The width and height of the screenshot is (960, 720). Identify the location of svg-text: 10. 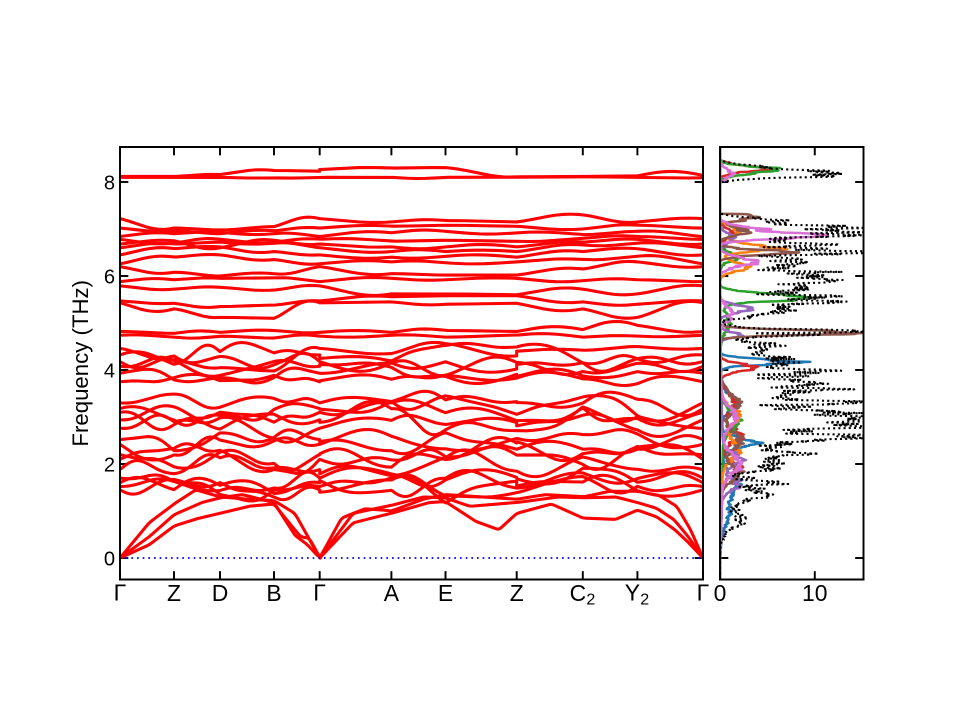
(814, 593).